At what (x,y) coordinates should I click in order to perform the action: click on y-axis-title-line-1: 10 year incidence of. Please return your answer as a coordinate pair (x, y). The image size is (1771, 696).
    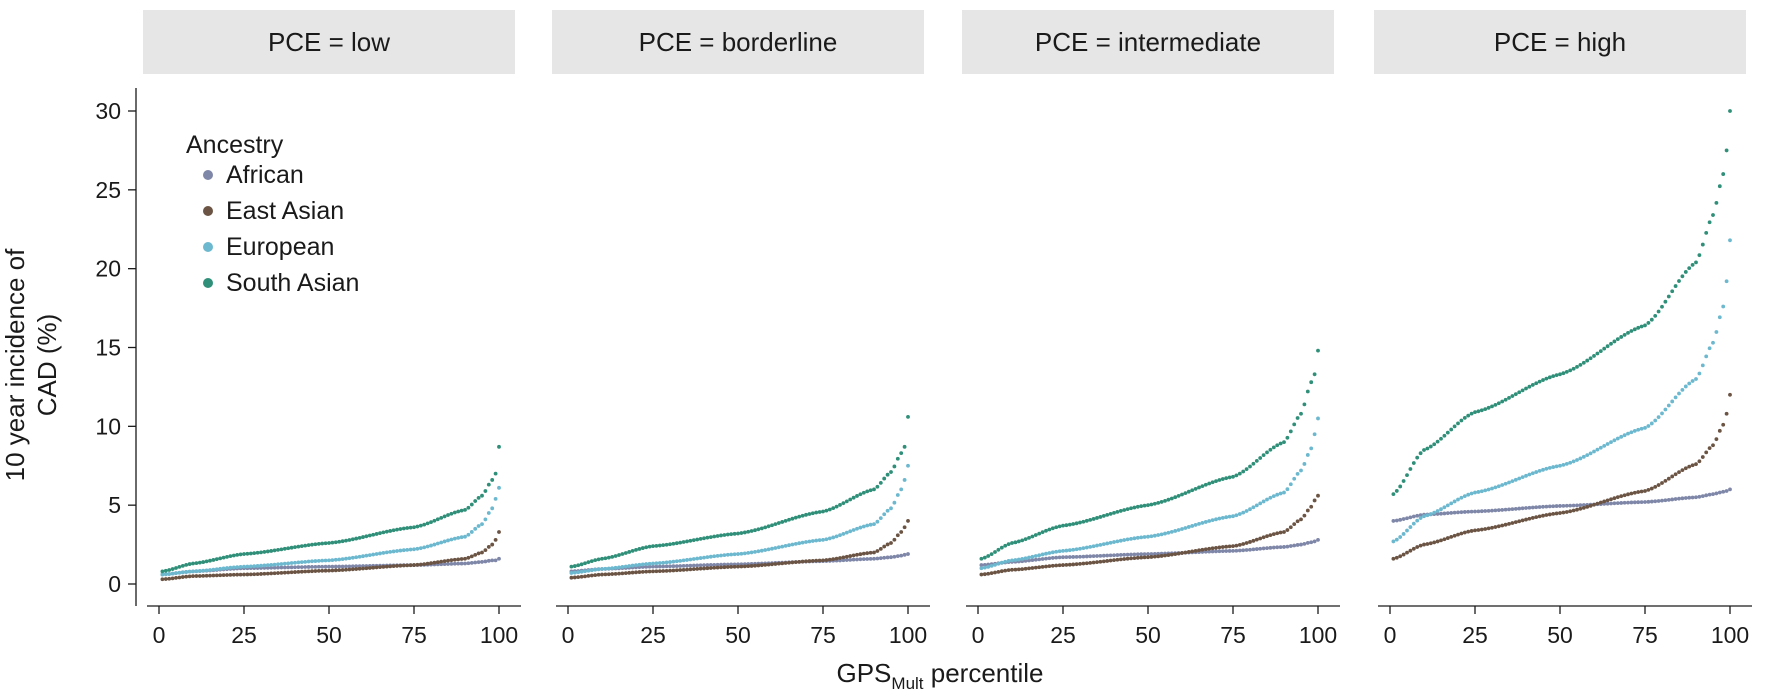
    Looking at the image, I should click on (15, 364).